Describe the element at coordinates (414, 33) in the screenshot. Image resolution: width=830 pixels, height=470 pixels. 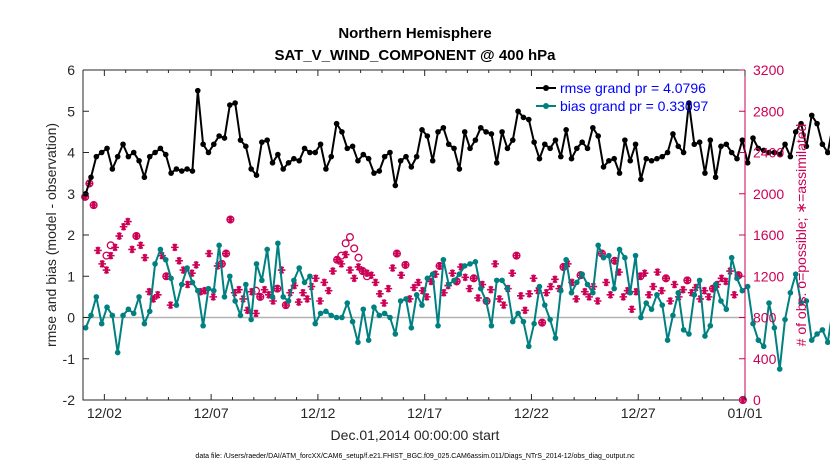
I see `chart-title: Northern Hemisphere` at that location.